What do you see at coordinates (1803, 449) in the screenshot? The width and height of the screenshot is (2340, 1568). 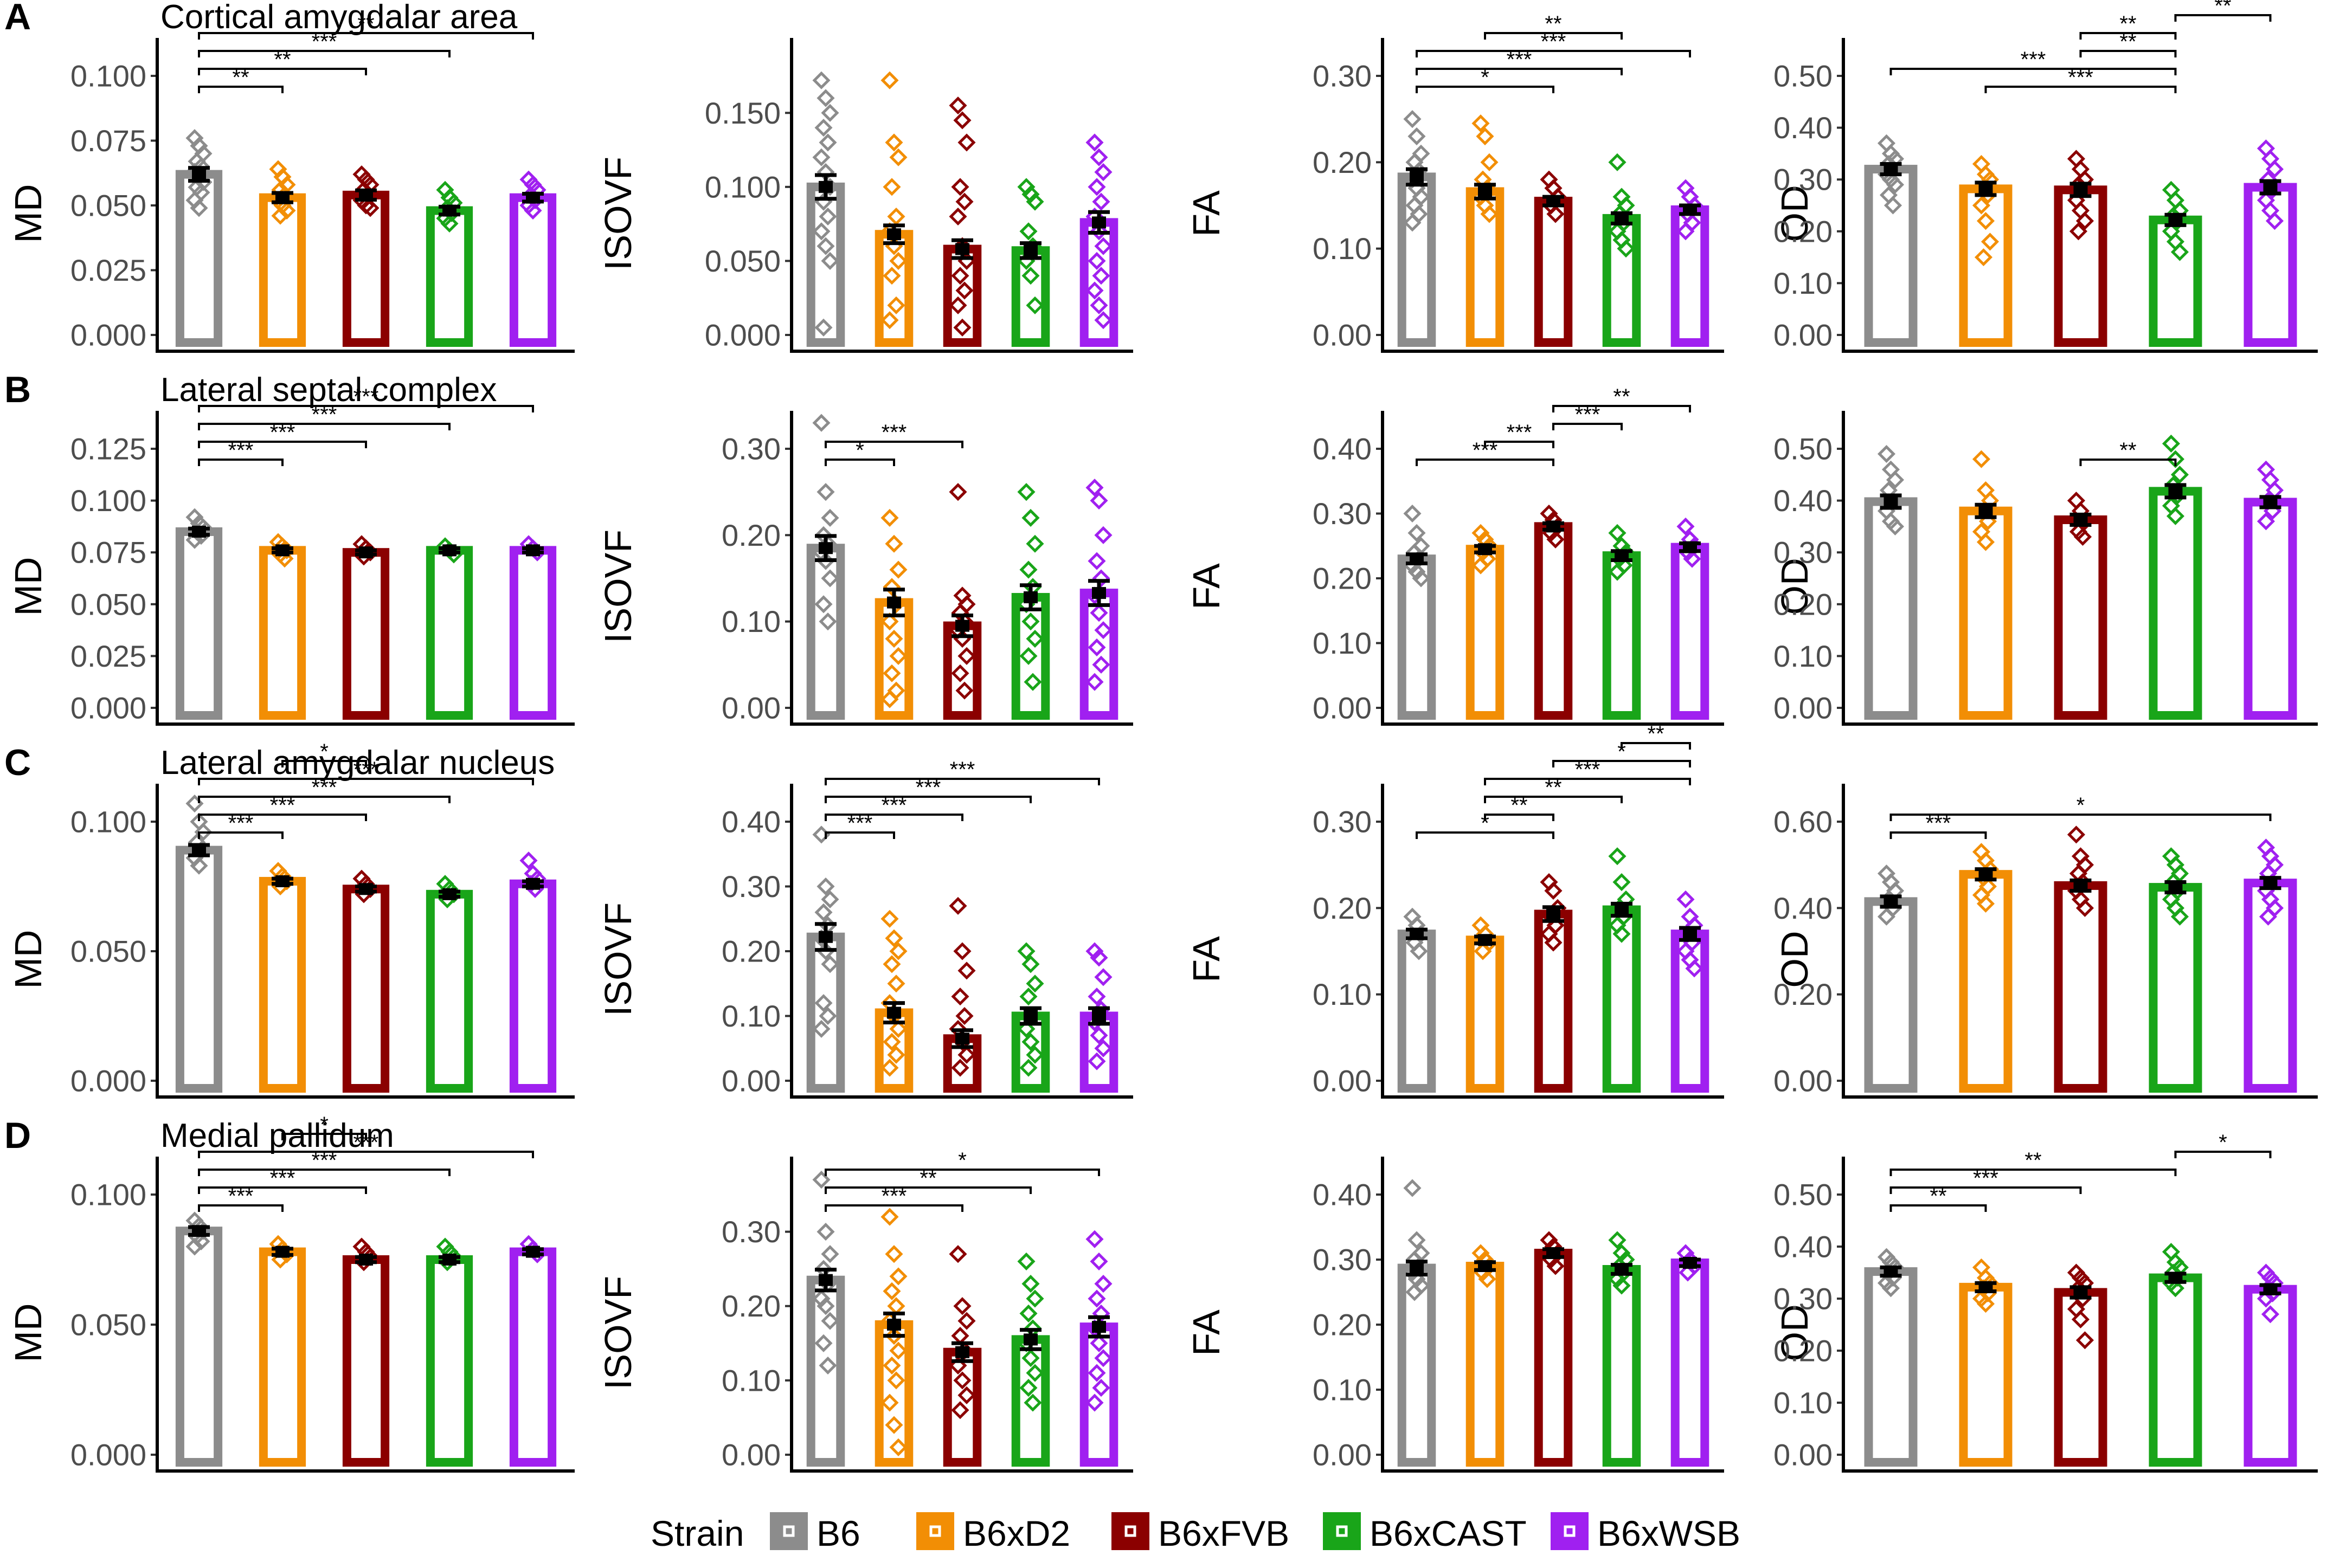 I see `y-tick-label: 0.50` at bounding box center [1803, 449].